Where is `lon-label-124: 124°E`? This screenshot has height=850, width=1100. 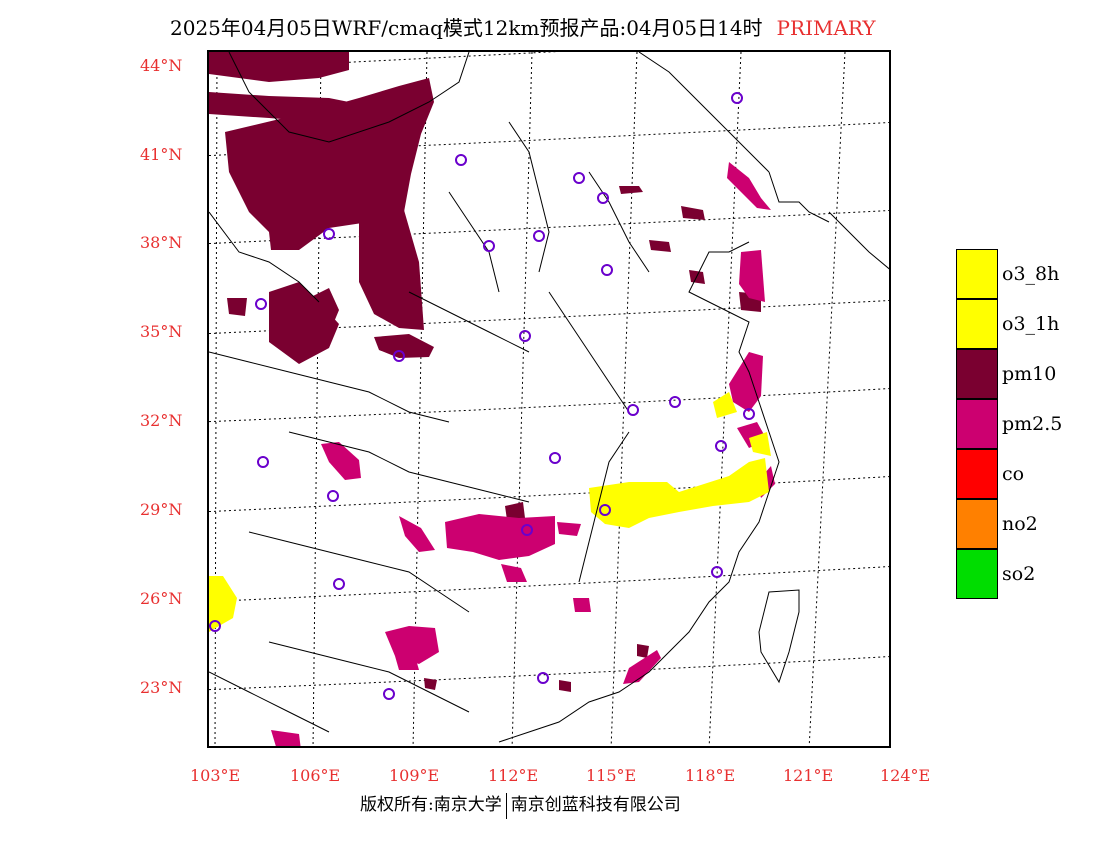 lon-label-124: 124°E is located at coordinates (905, 775).